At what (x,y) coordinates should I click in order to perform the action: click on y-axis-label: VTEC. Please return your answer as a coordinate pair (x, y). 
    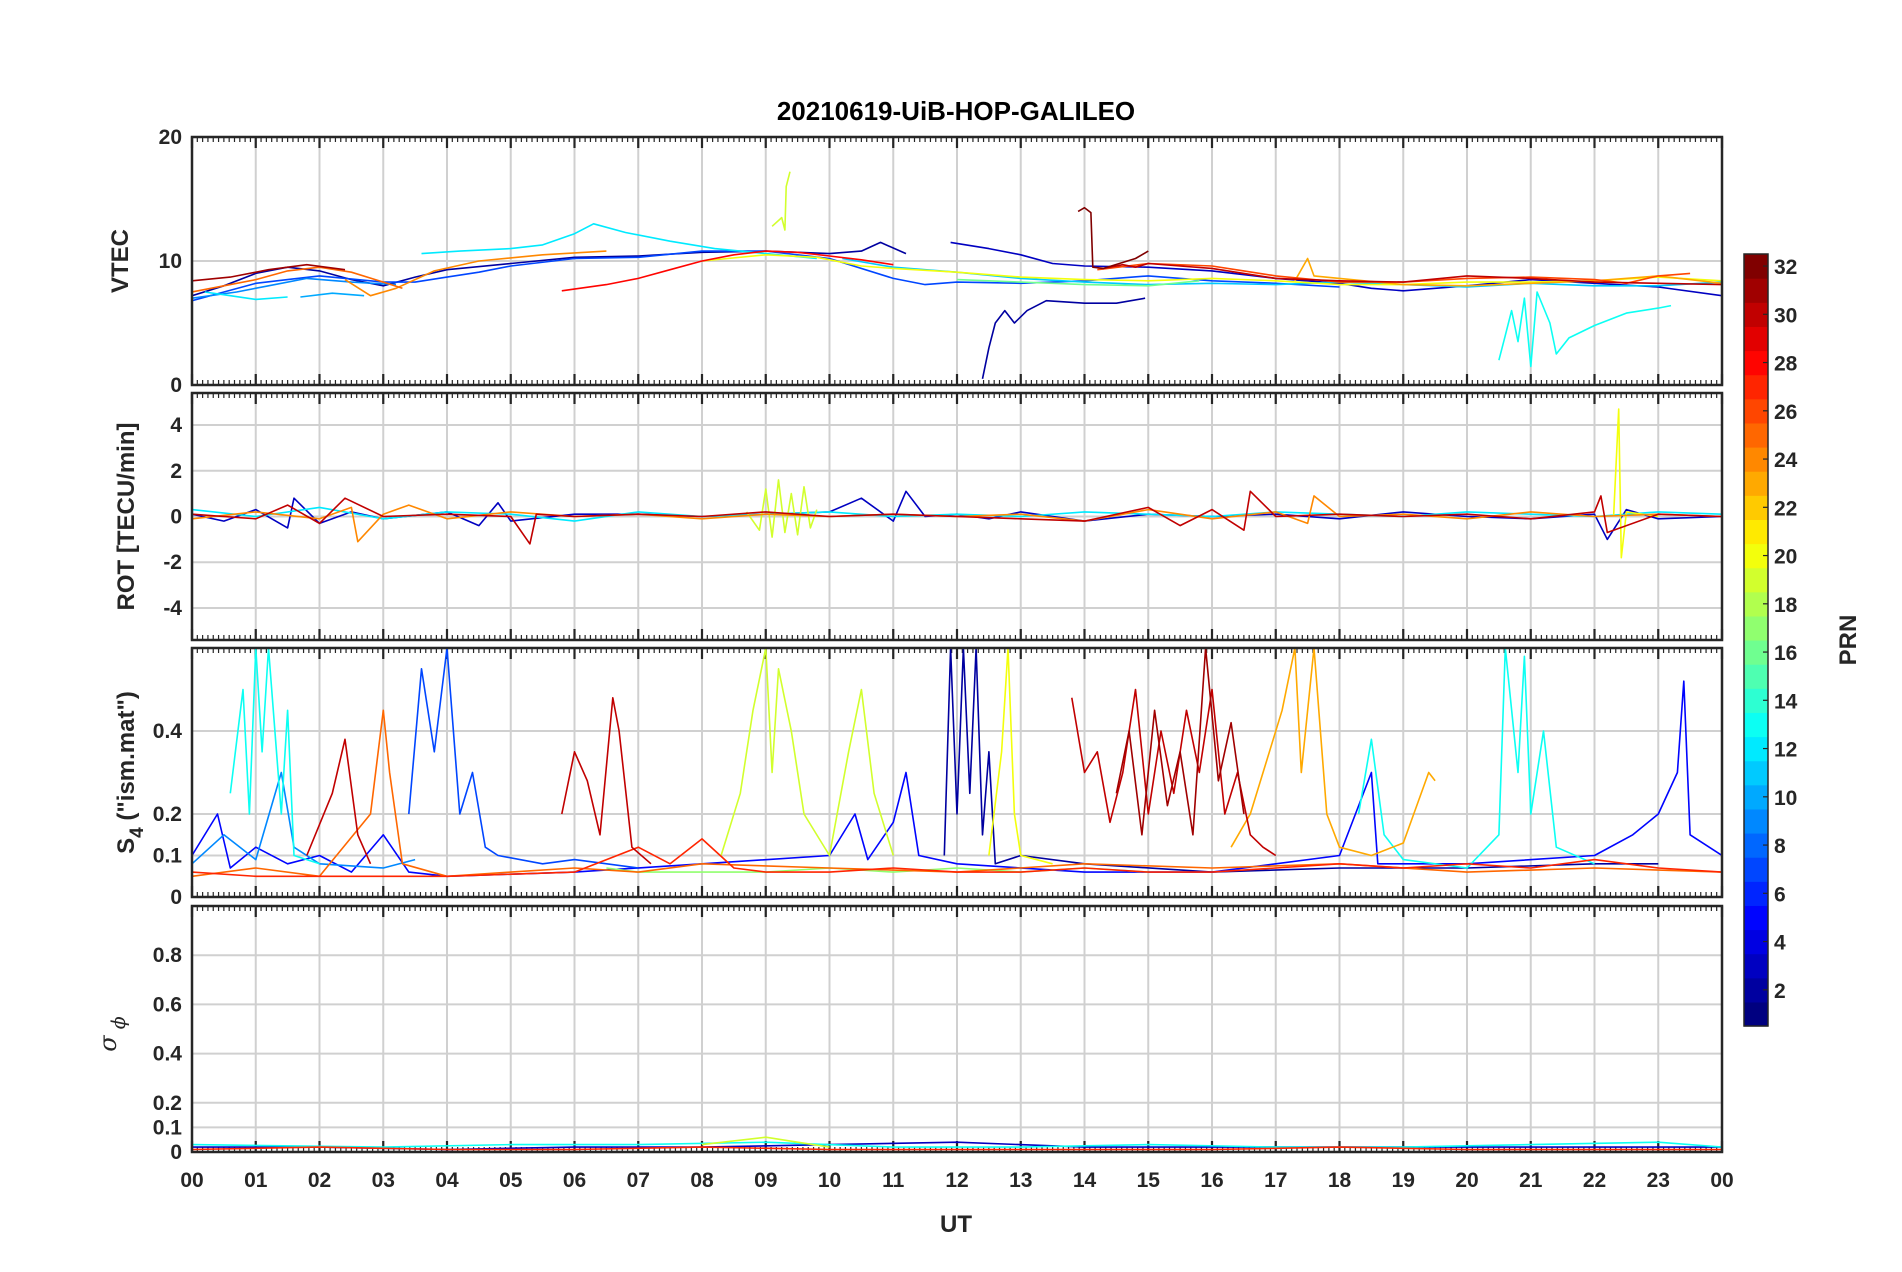
    Looking at the image, I should click on (120, 261).